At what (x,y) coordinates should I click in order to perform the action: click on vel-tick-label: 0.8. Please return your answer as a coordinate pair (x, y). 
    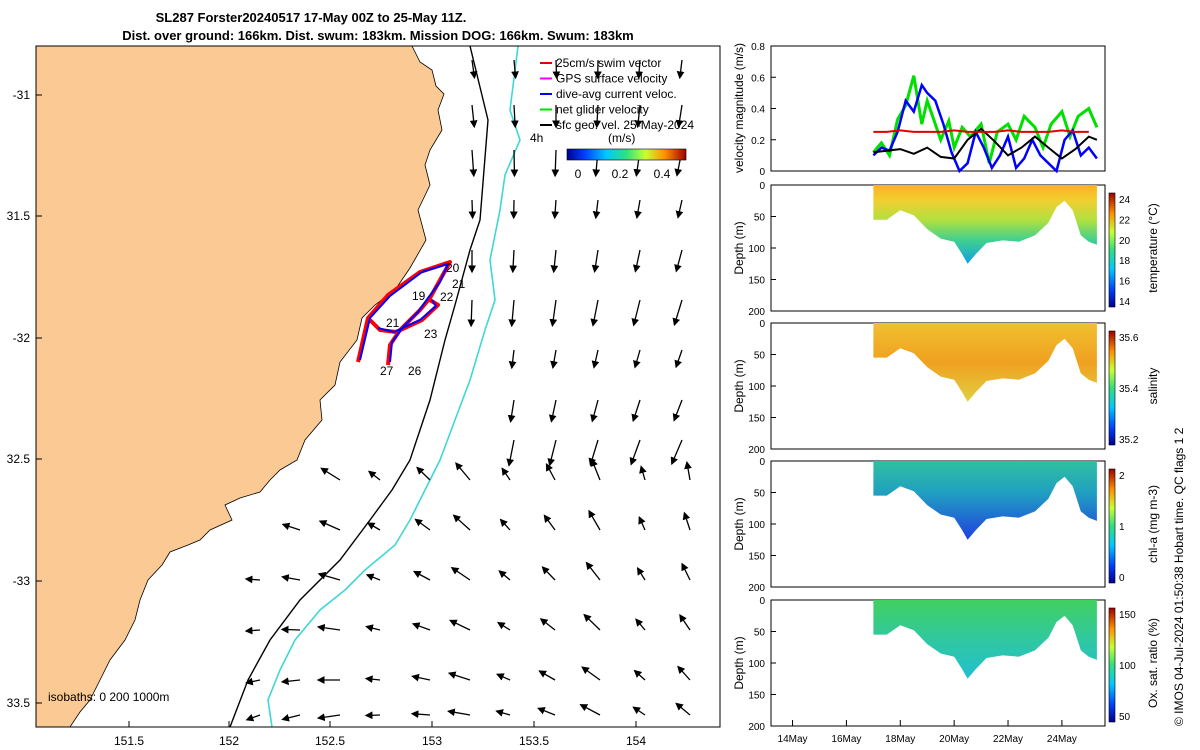
    Looking at the image, I should click on (758, 47).